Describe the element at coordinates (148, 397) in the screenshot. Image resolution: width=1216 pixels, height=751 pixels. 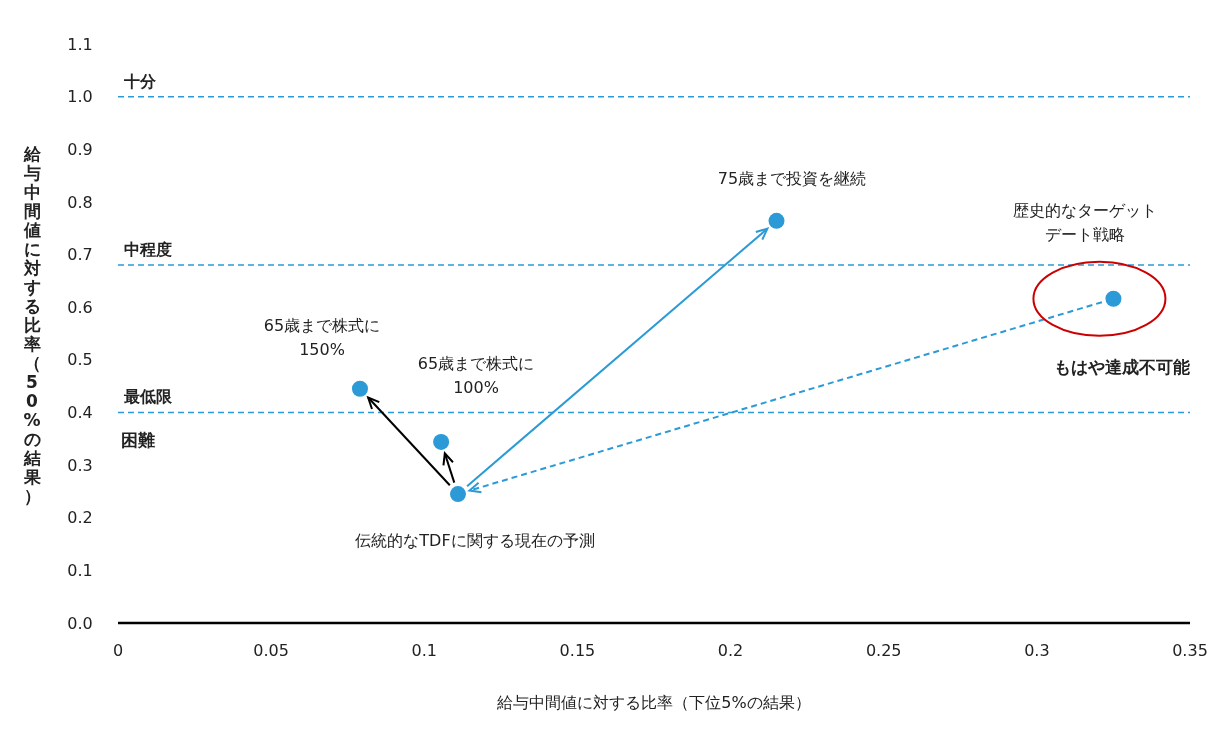
I see `ref-line-label: 最低限` at that location.